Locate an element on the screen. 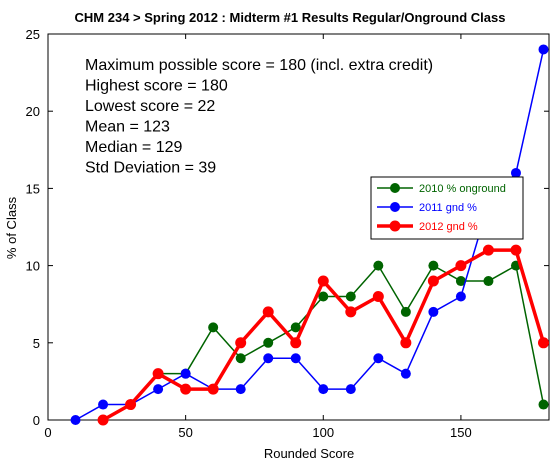 The width and height of the screenshot is (552, 467). y-tick-label: 15 is located at coordinates (33, 188).